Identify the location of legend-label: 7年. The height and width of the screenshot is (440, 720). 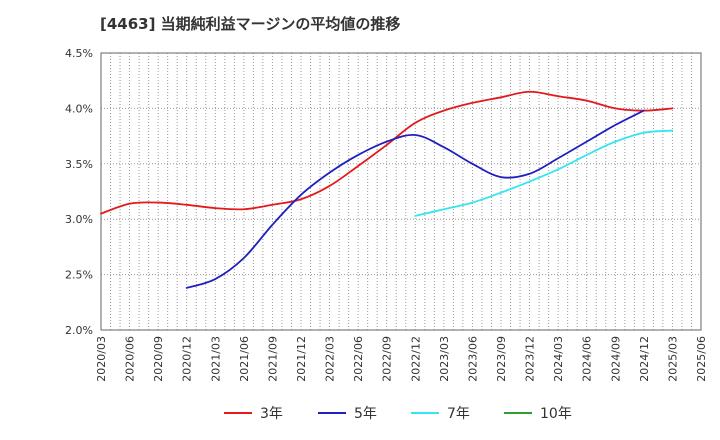
(458, 414).